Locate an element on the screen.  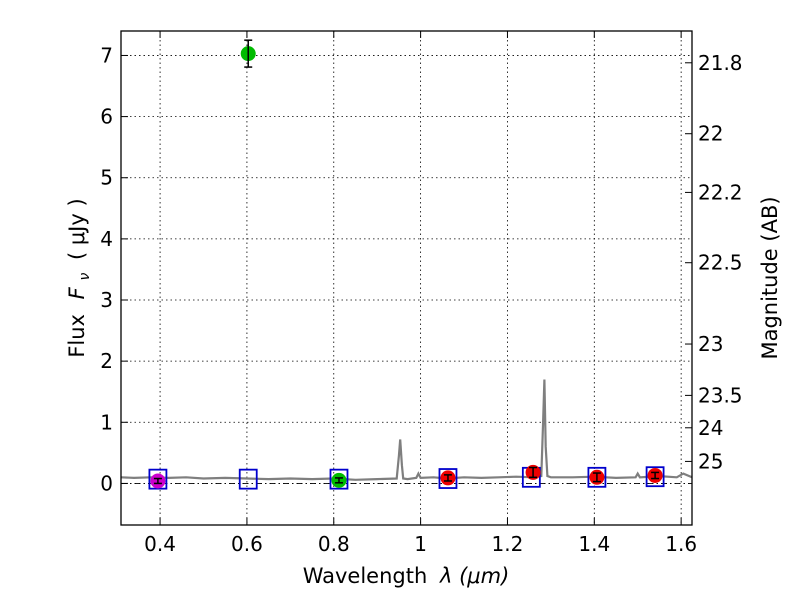
x-tick-label: 1 is located at coordinates (420, 544).